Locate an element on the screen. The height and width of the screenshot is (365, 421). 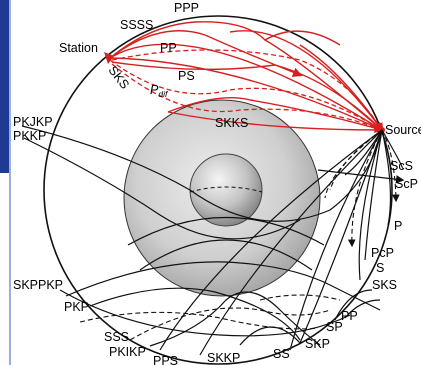
label-pp-bottom: PP is located at coordinates (349, 316).